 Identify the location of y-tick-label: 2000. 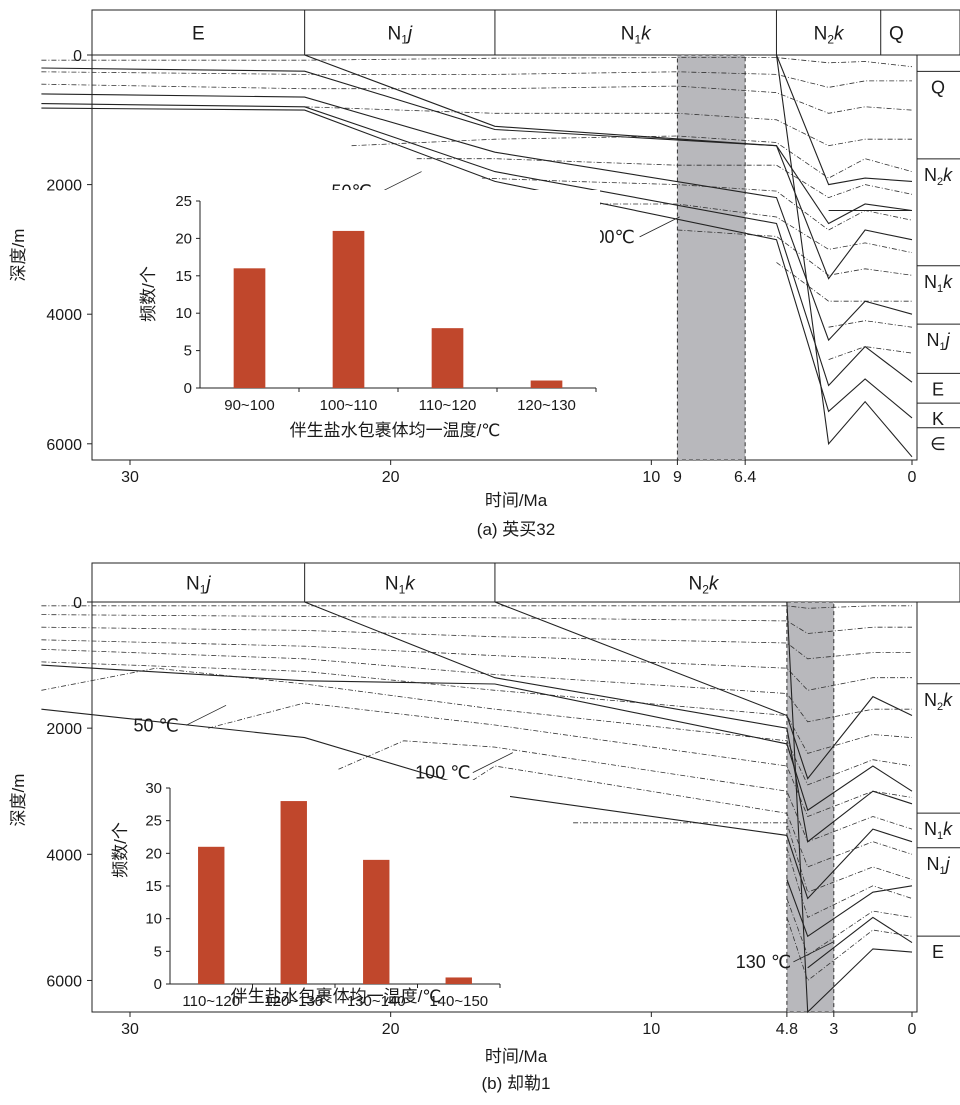
(64, 729).